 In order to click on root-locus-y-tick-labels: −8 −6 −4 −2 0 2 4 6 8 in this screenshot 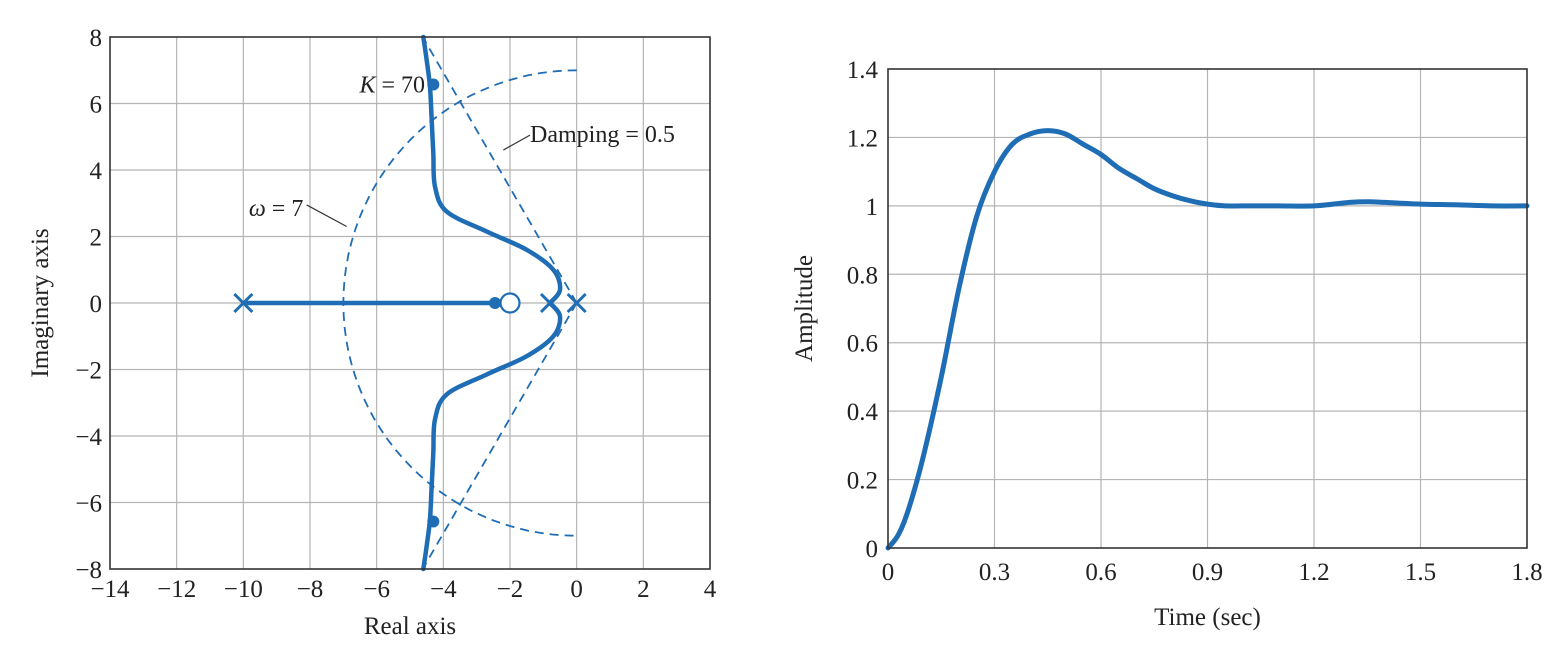, I will do `click(88, 304)`.